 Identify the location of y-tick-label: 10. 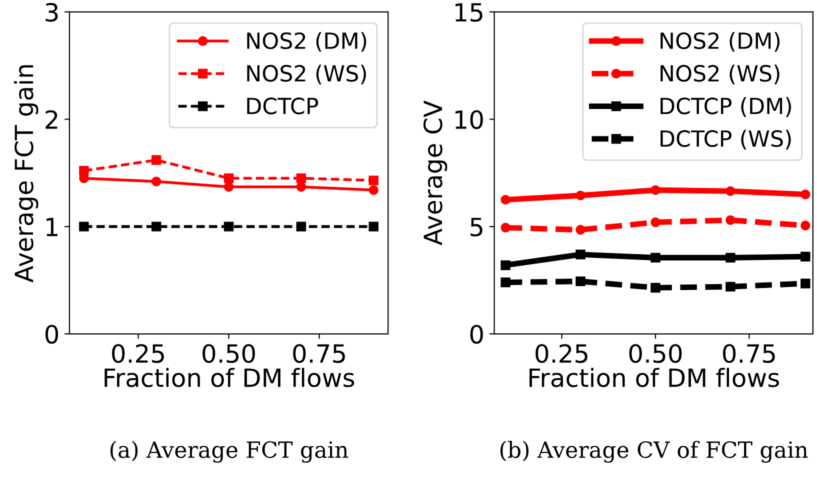
(469, 120).